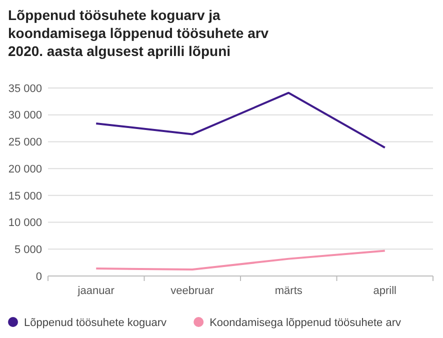 The height and width of the screenshot is (338, 443). Describe the element at coordinates (384, 291) in the screenshot. I see `x-tick-label: aprill` at that location.